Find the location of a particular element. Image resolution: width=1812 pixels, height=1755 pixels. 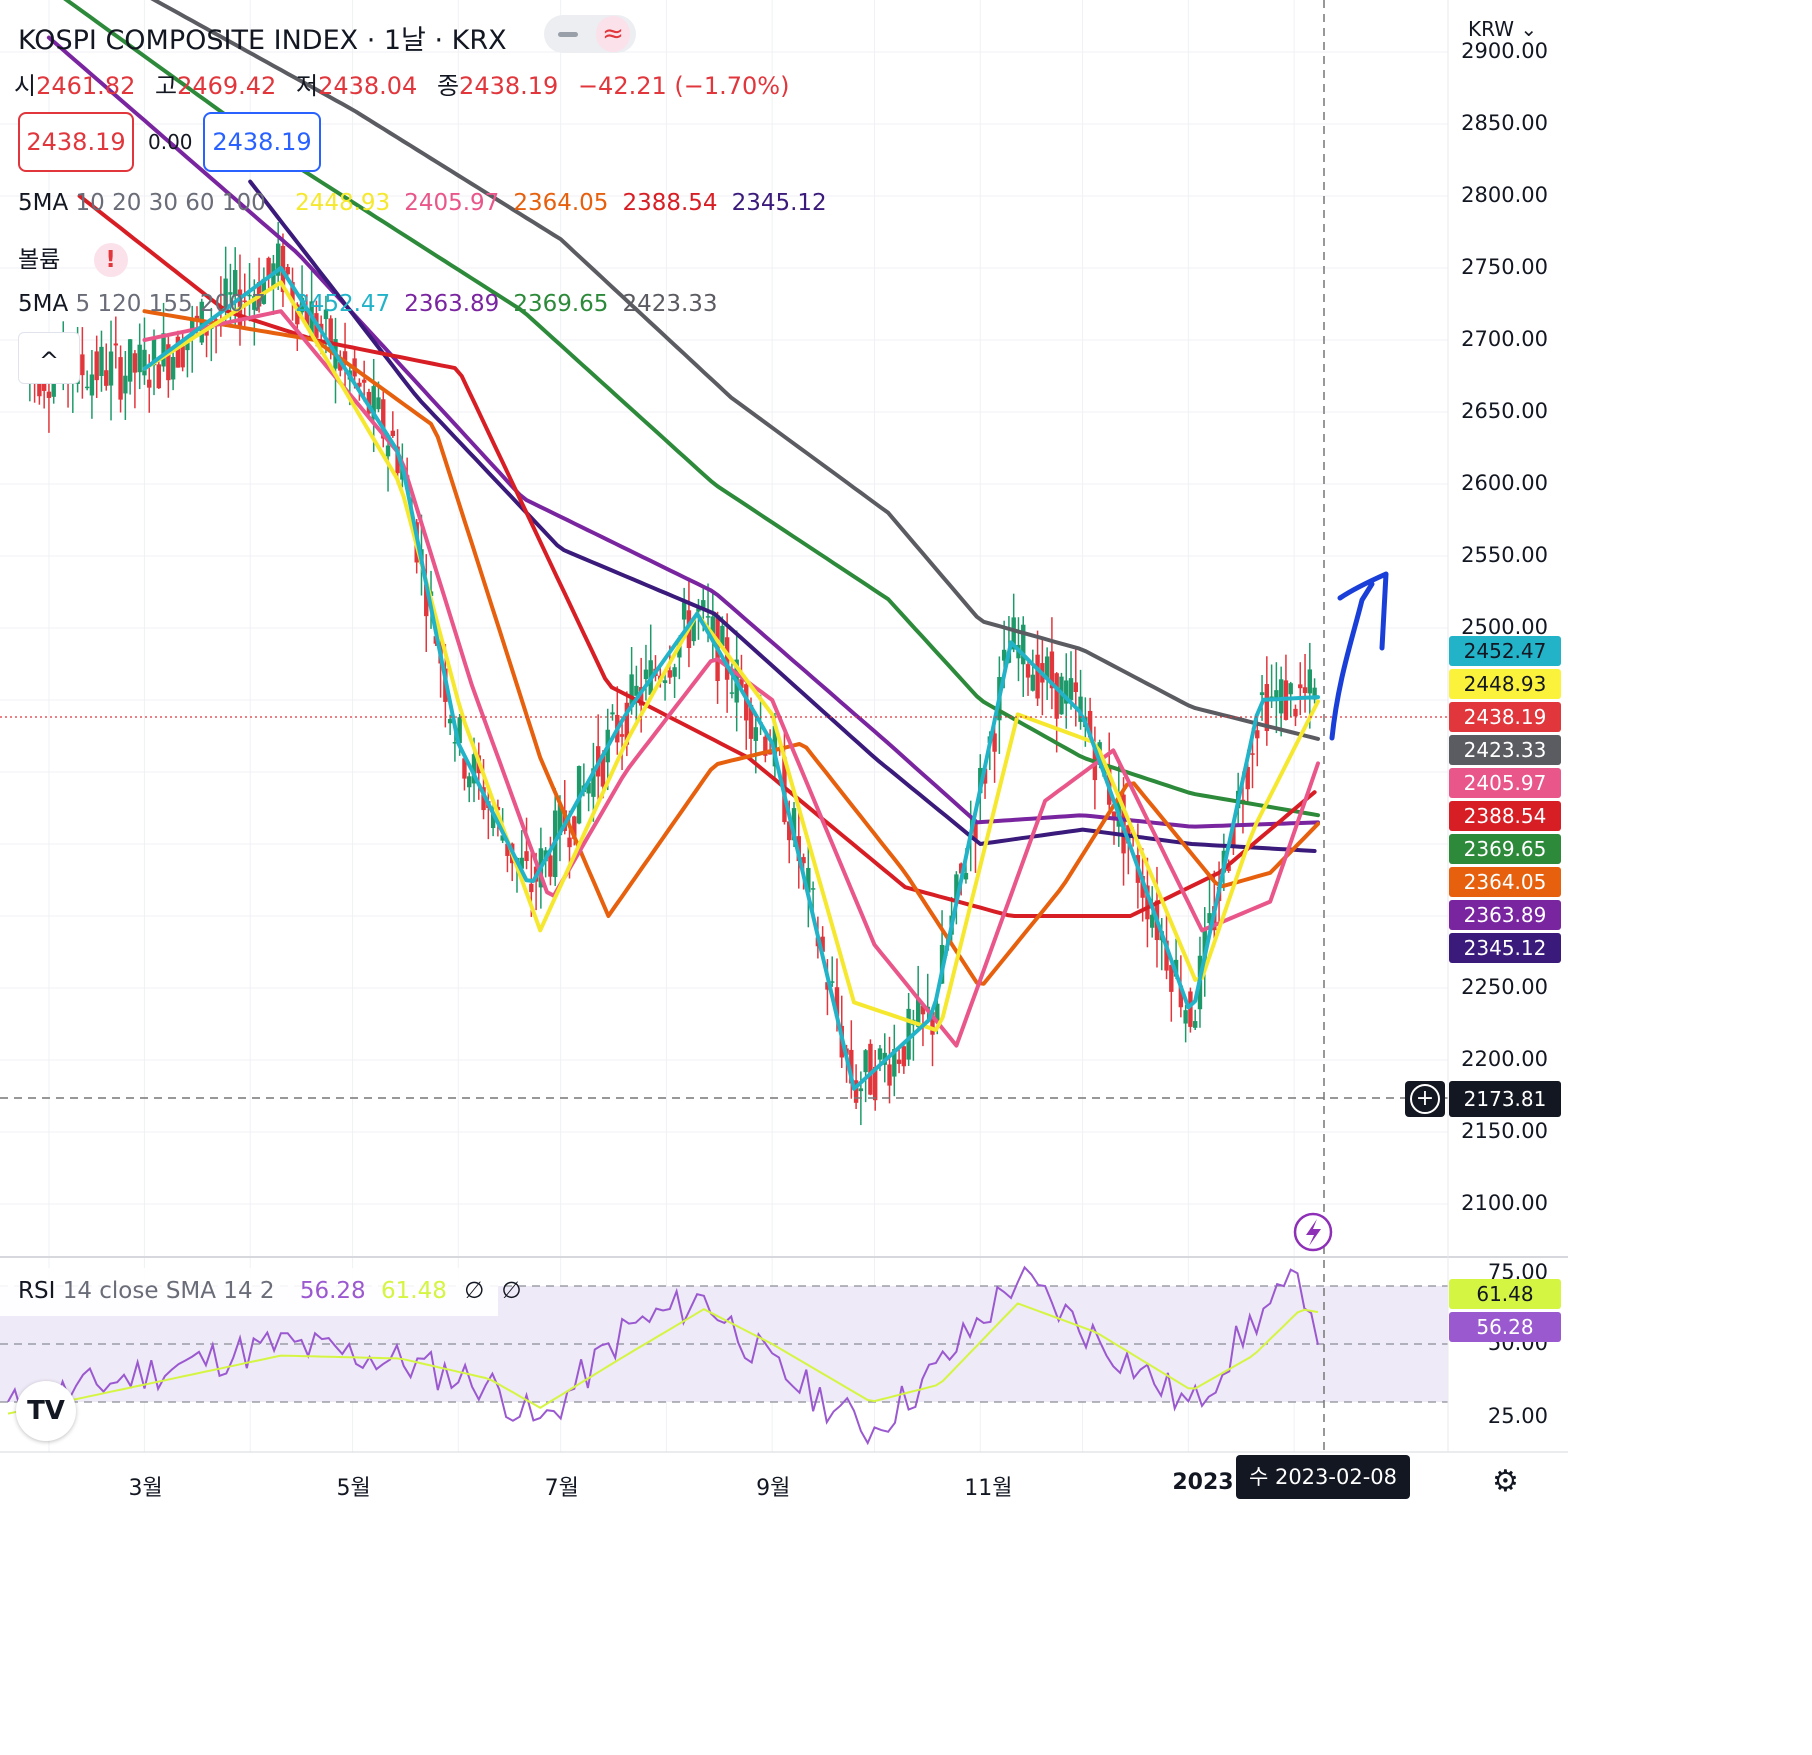

collapse-legend-button: ^ is located at coordinates (49, 358).